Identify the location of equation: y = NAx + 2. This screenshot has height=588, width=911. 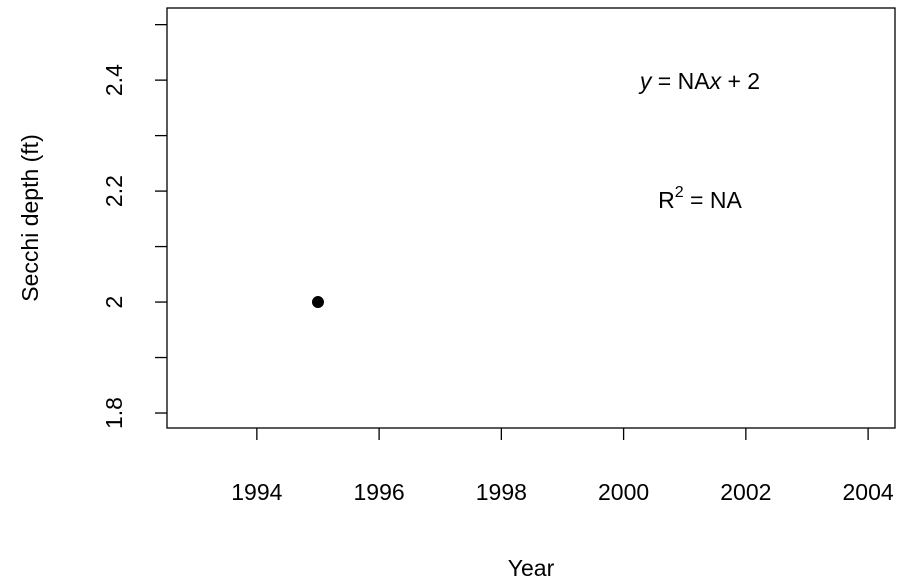
(699, 81).